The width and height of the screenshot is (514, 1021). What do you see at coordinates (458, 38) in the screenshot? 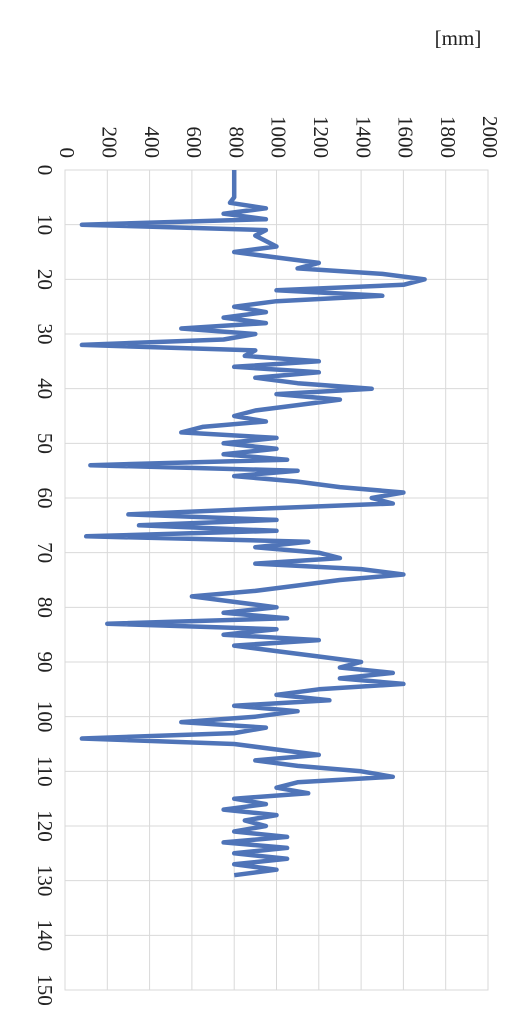
I see `y-axis-label: [mm]` at bounding box center [458, 38].